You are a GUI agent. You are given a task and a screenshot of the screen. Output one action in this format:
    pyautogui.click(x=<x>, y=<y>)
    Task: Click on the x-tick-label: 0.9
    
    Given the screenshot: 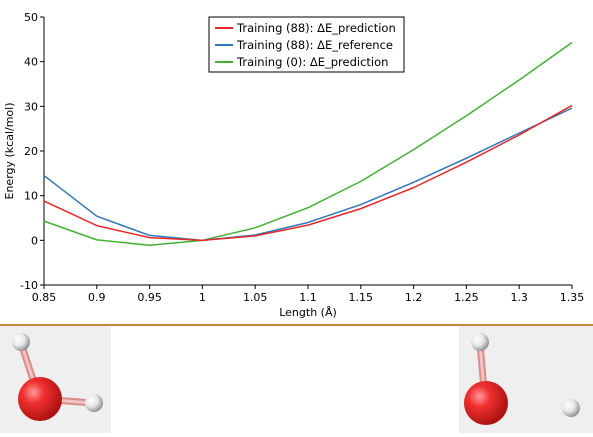 What is the action you would take?
    pyautogui.click(x=97, y=297)
    